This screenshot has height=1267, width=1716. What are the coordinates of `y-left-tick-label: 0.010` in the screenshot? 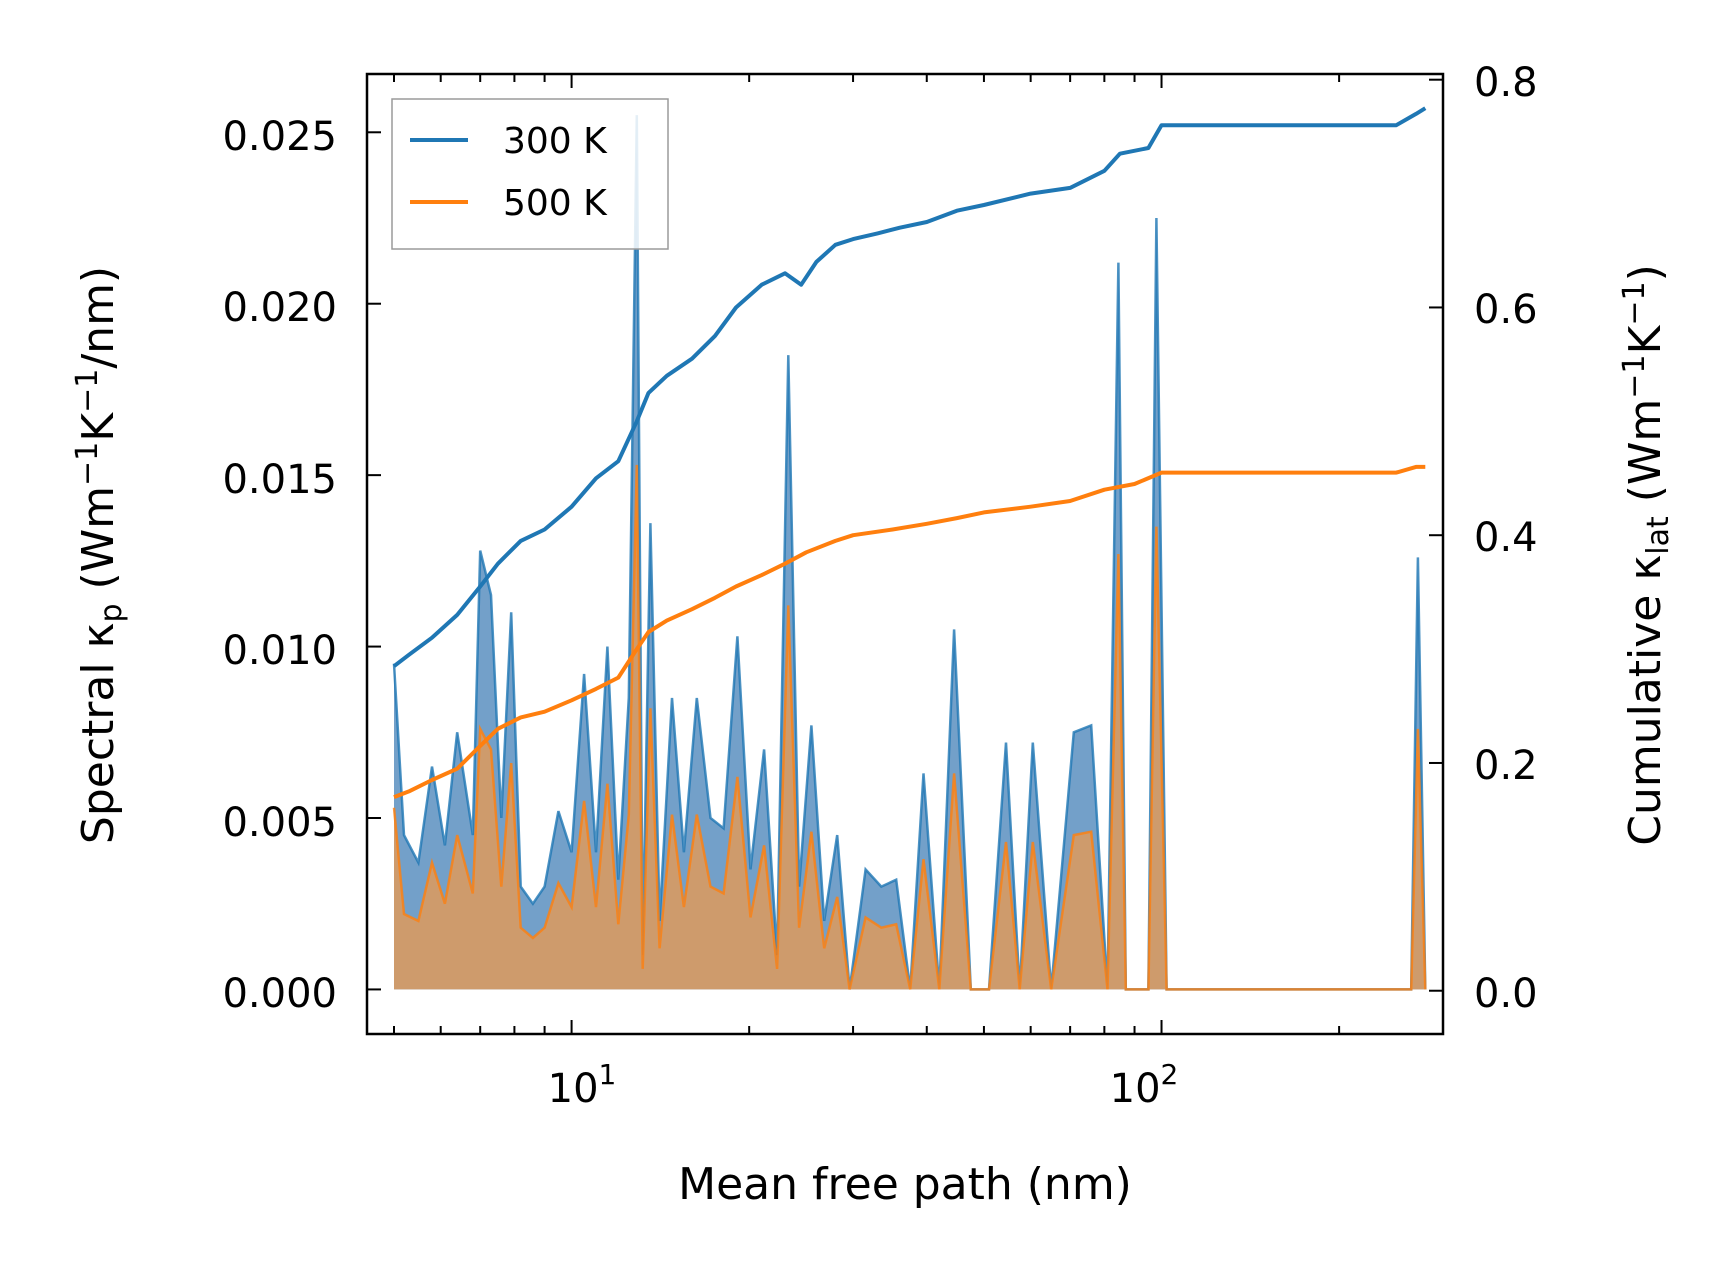 It's located at (279, 651).